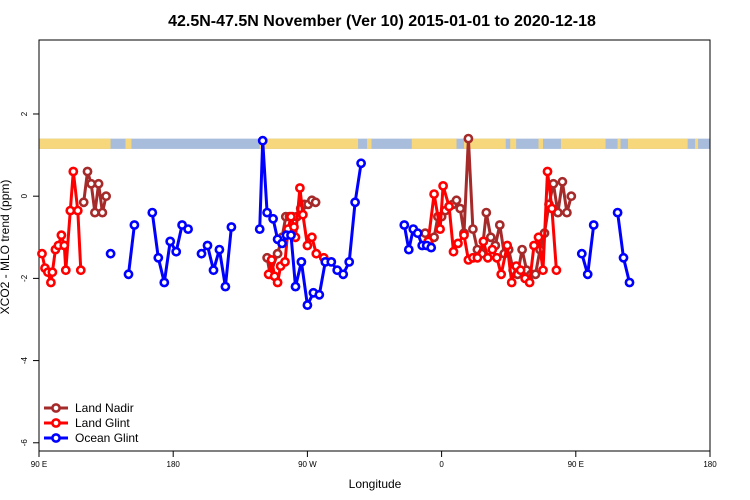  What do you see at coordinates (24, 360) in the screenshot?
I see `y-tick-label: -4` at bounding box center [24, 360].